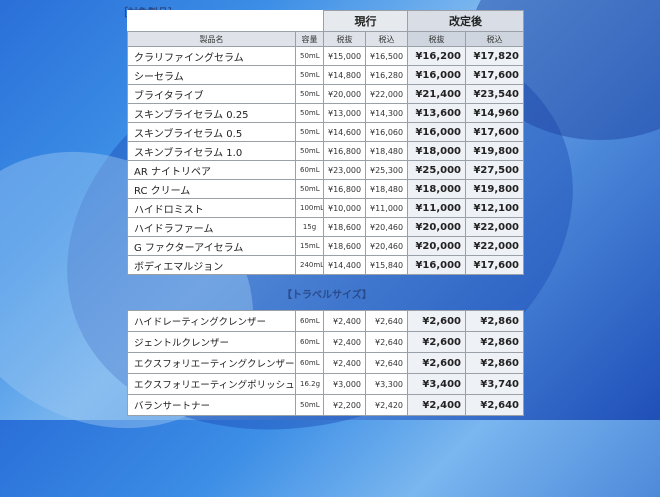 The width and height of the screenshot is (660, 497). What do you see at coordinates (436, 170) in the screenshot?
I see `new-tax-excl-cell: ¥25,000` at bounding box center [436, 170].